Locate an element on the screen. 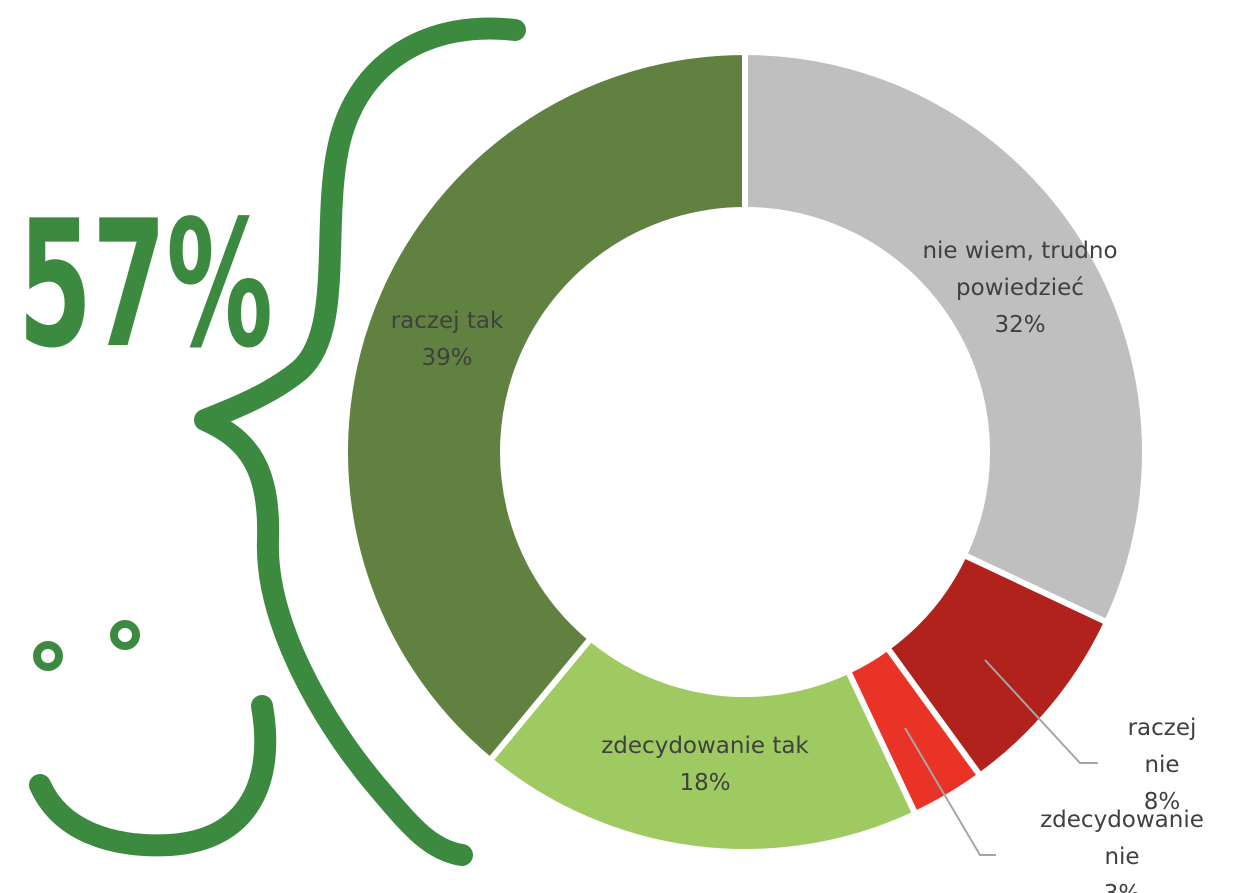  data-label: zdecydowanie nie 3% is located at coordinates (1122, 847).